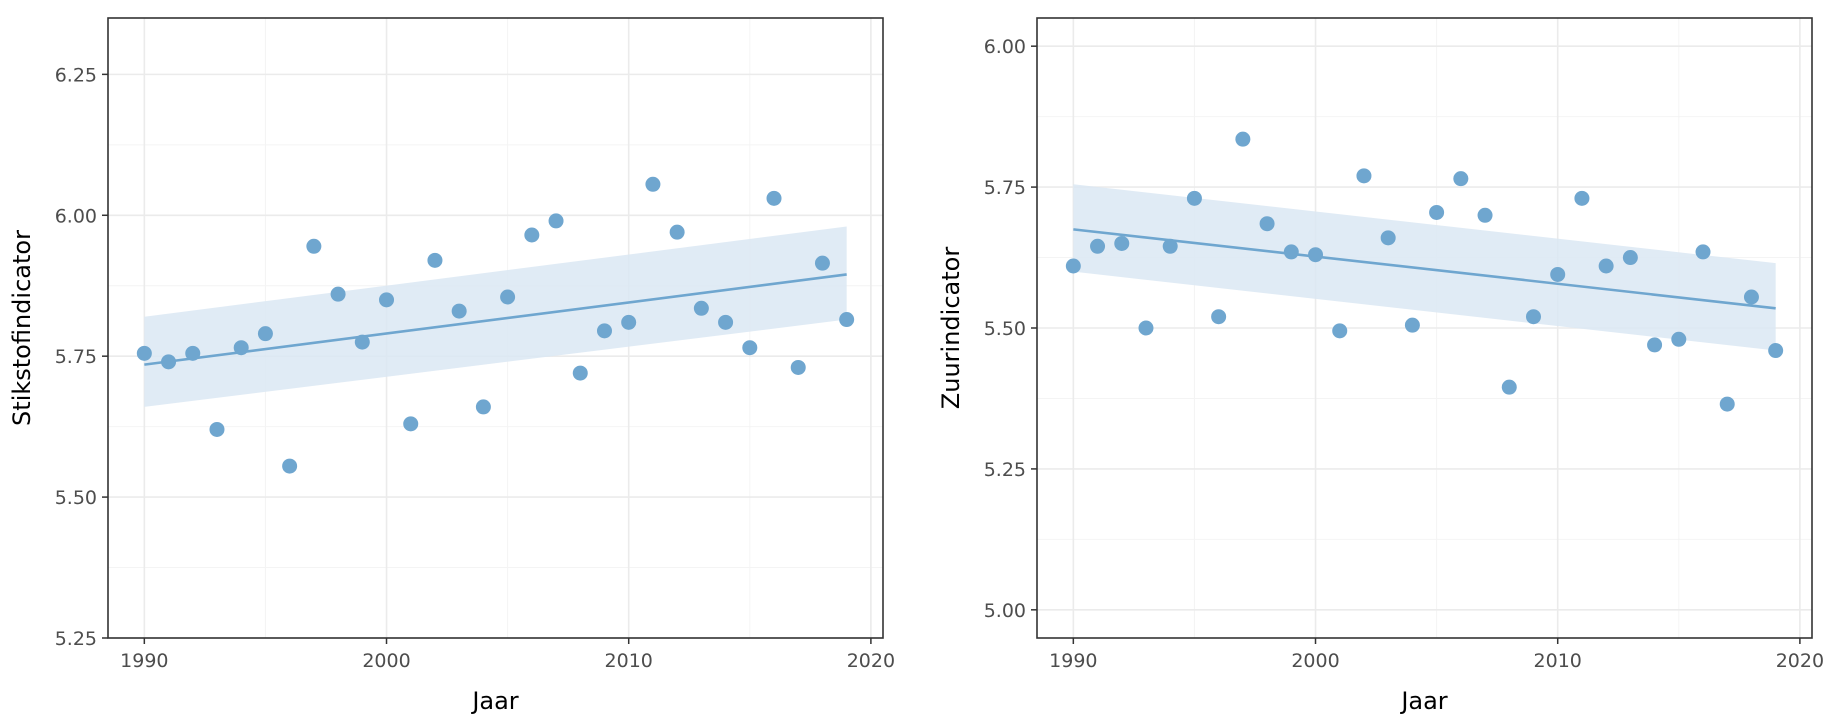 Image resolution: width=1835 pixels, height=718 pixels. I want to click on y-tick-label: 5.00, so click(1005, 611).